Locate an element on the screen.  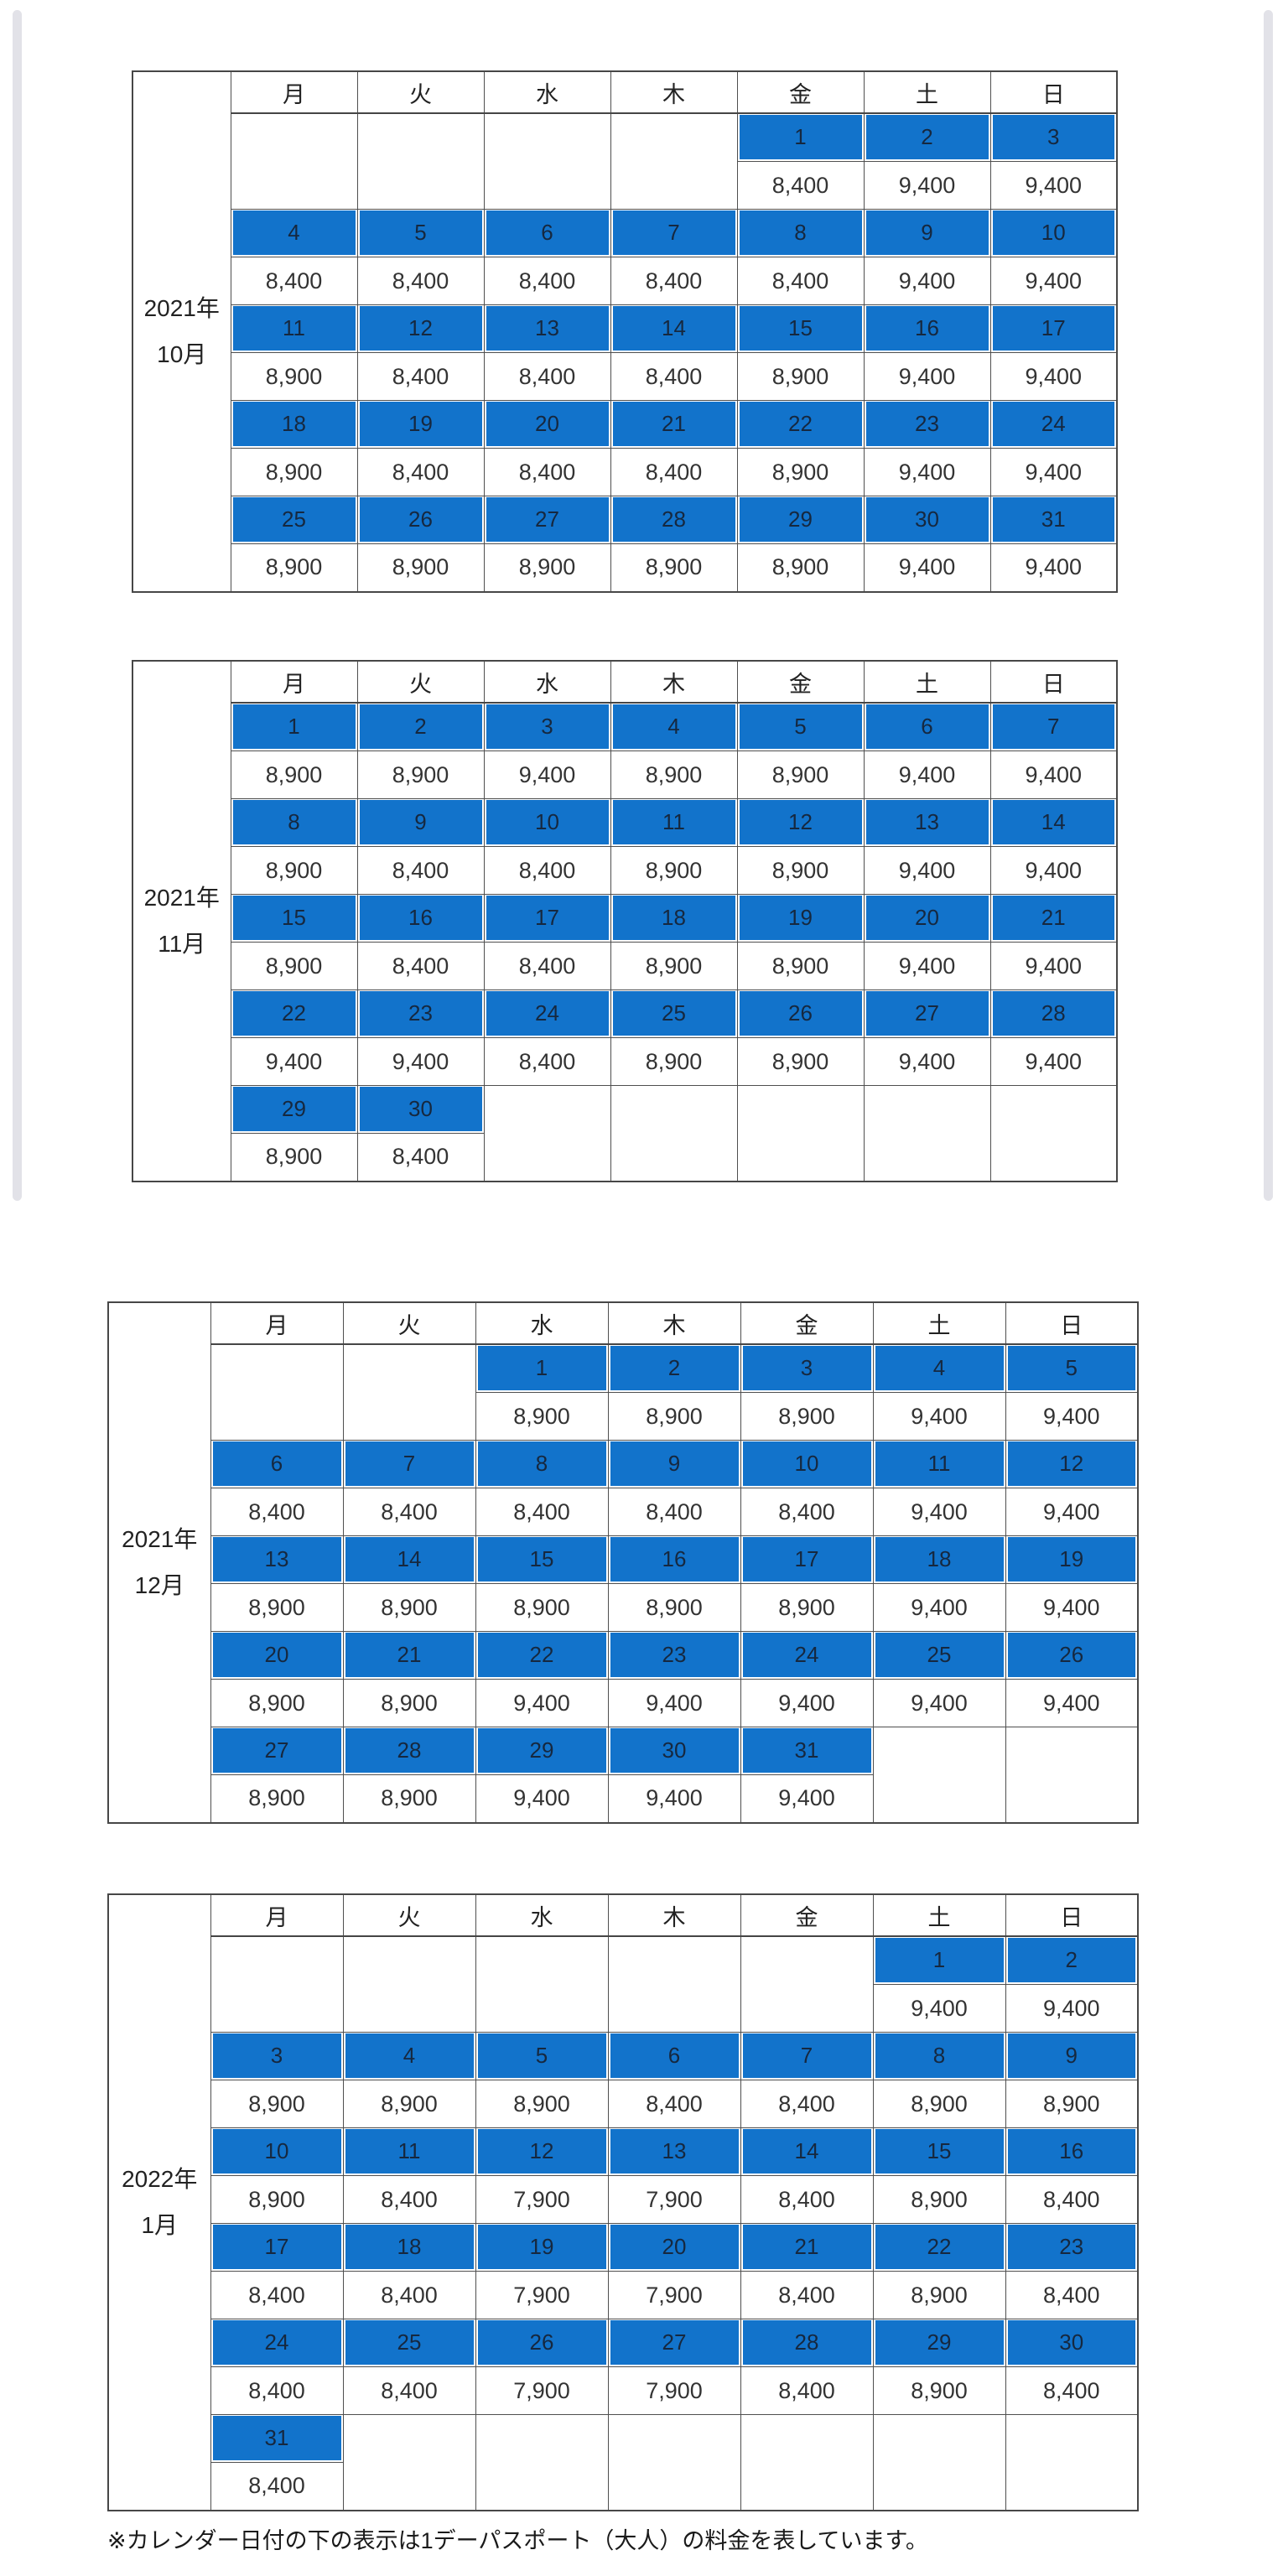
month-label-text: 10月 is located at coordinates (182, 354).